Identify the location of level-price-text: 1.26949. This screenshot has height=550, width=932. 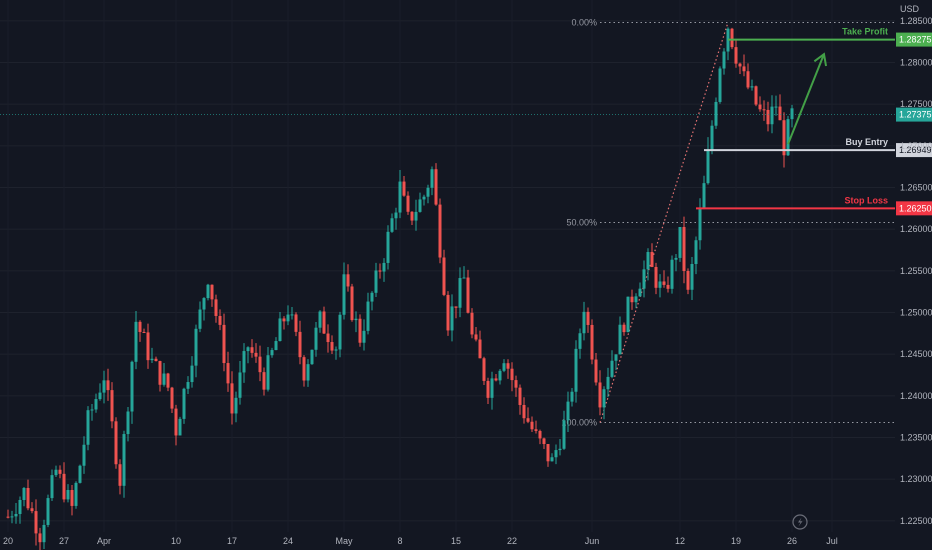
(915, 150).